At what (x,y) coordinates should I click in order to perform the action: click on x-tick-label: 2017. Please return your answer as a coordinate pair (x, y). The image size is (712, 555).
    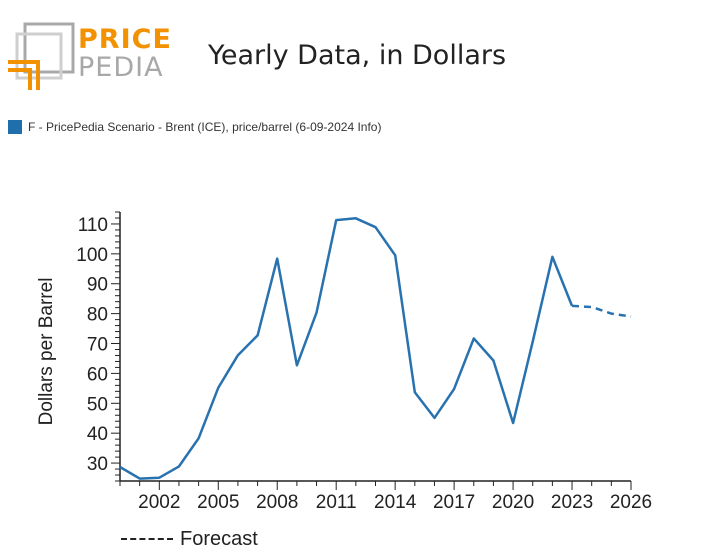
    Looking at the image, I should click on (454, 502).